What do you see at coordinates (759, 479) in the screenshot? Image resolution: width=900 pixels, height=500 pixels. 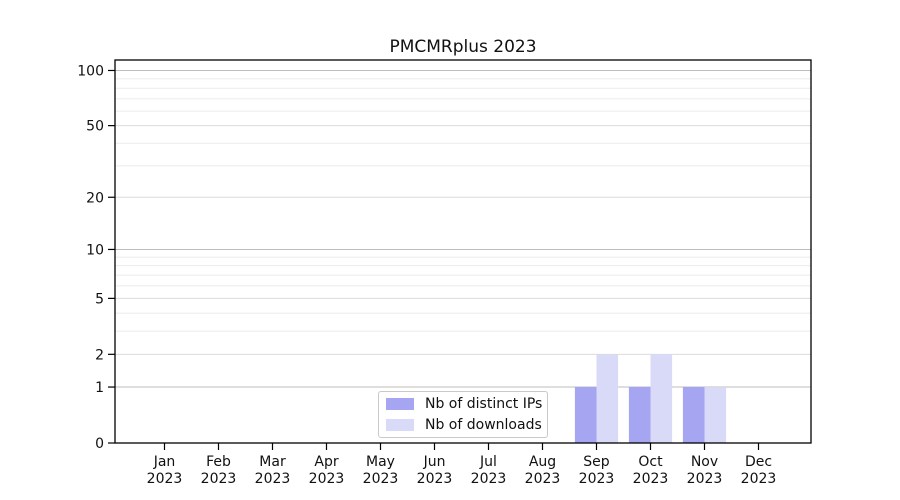 I see `x-tick-label-year-dec-2023: 2023` at bounding box center [759, 479].